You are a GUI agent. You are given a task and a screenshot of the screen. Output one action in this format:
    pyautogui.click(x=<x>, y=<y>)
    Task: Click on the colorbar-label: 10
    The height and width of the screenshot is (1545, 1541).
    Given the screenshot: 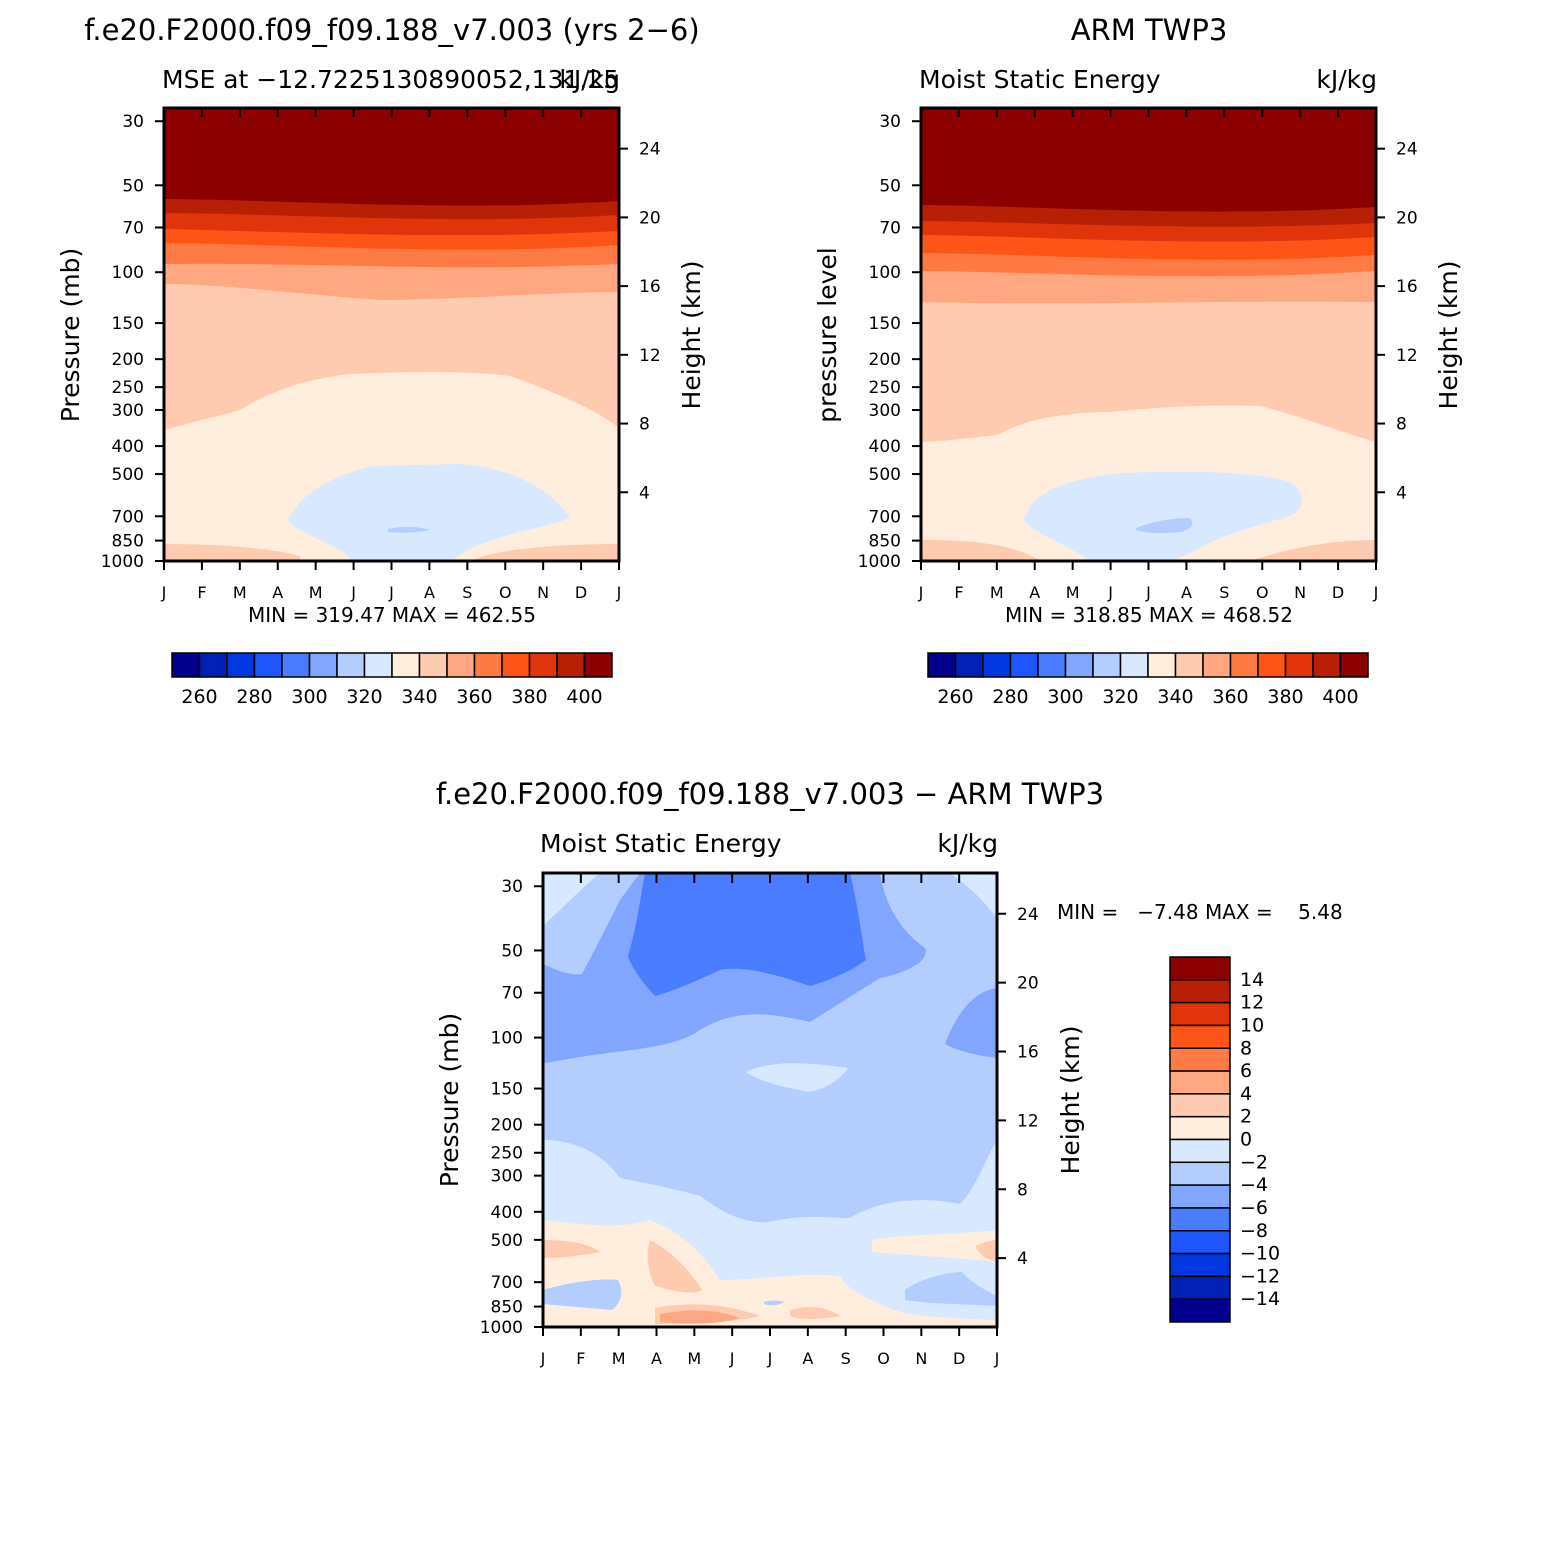 What is the action you would take?
    pyautogui.click(x=1252, y=1025)
    